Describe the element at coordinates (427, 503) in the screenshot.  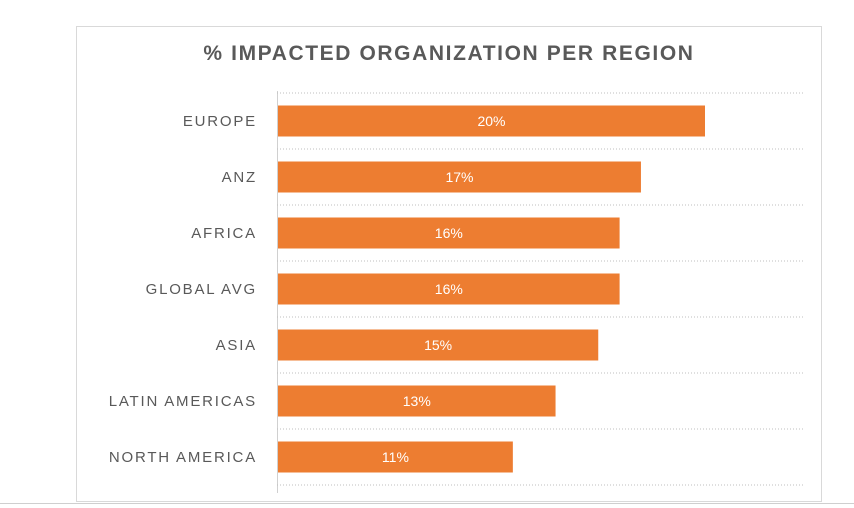
I see `bottom-divider` at that location.